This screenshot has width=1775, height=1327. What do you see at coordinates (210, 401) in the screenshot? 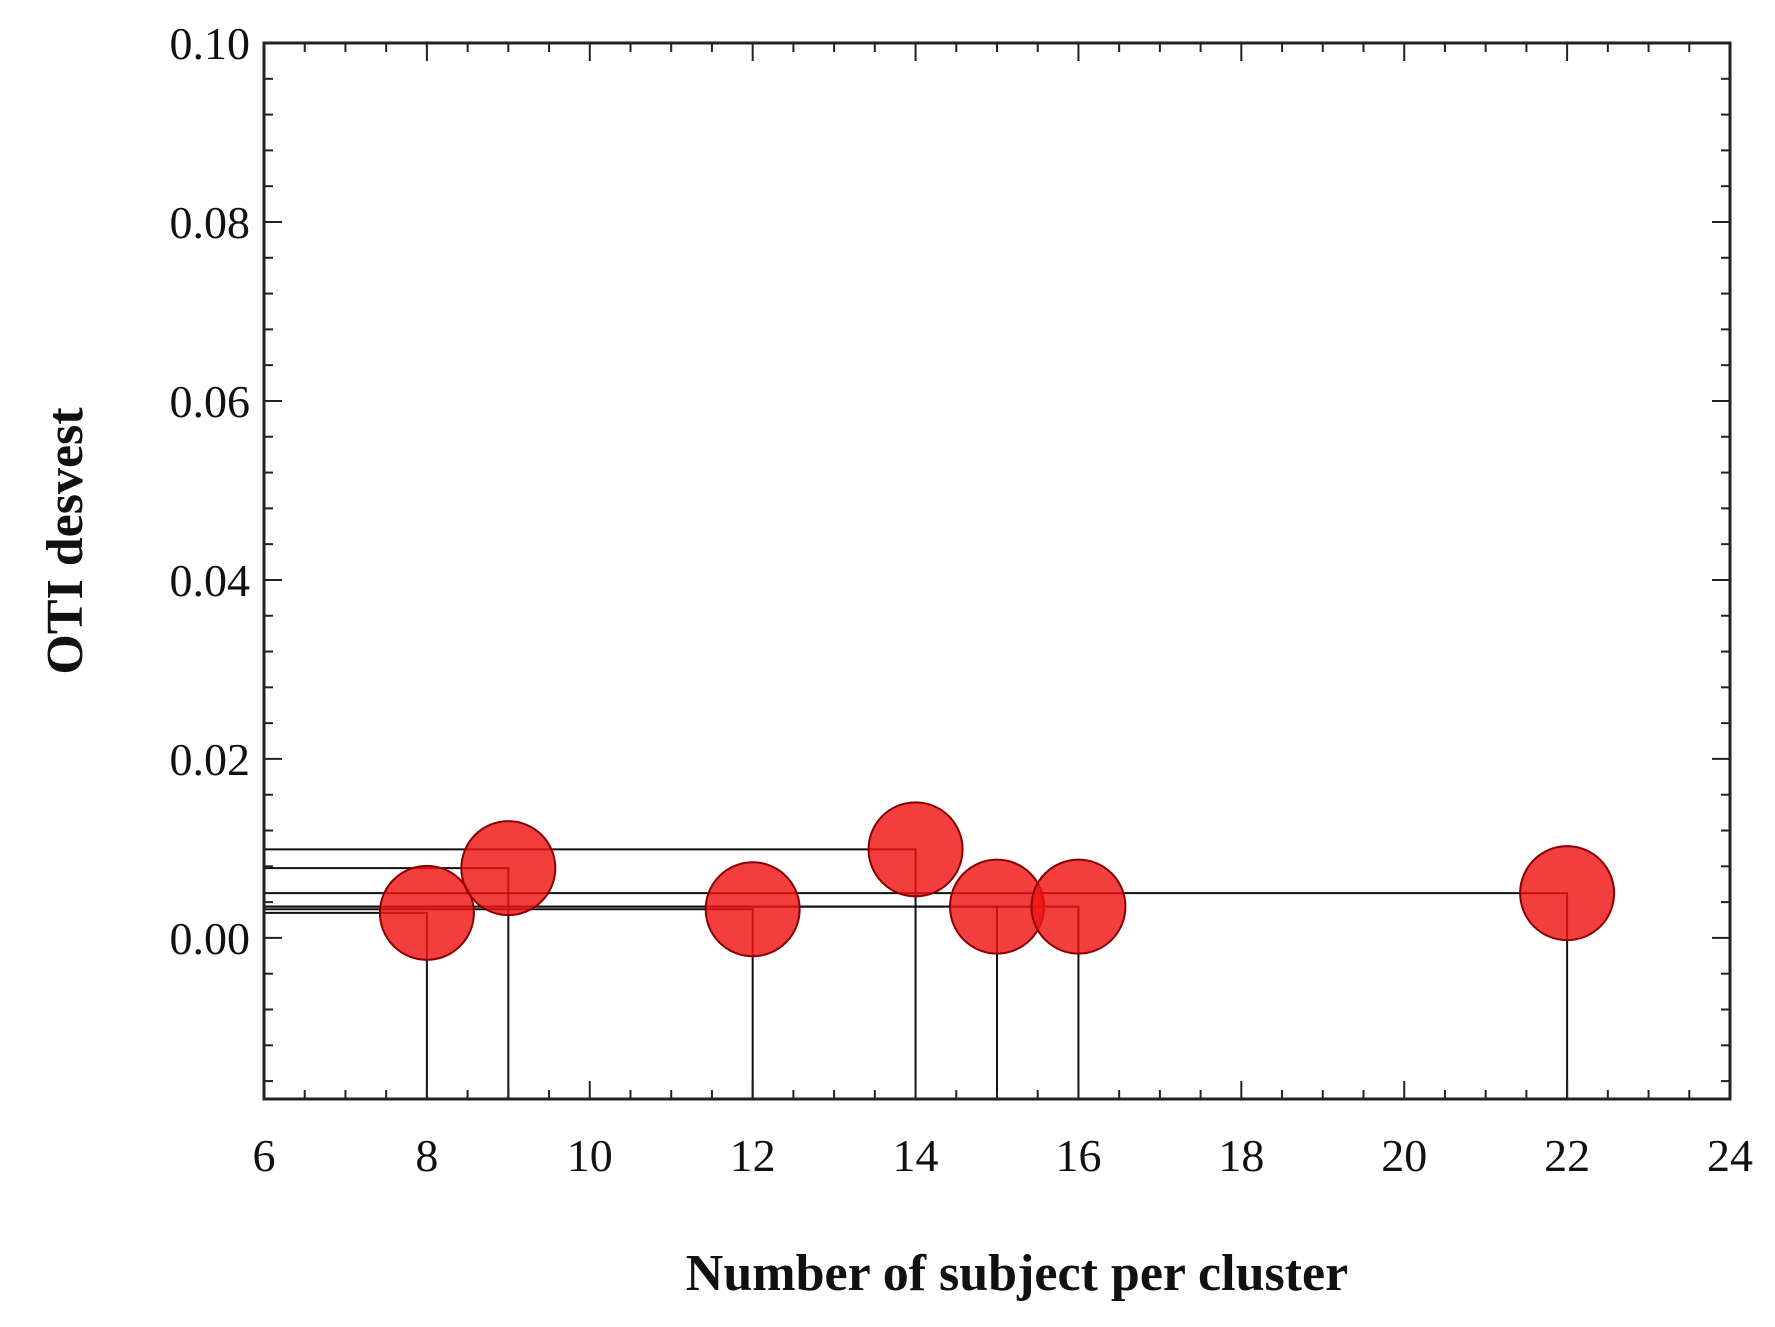
I see `y-tick-label: 0.06` at bounding box center [210, 401].